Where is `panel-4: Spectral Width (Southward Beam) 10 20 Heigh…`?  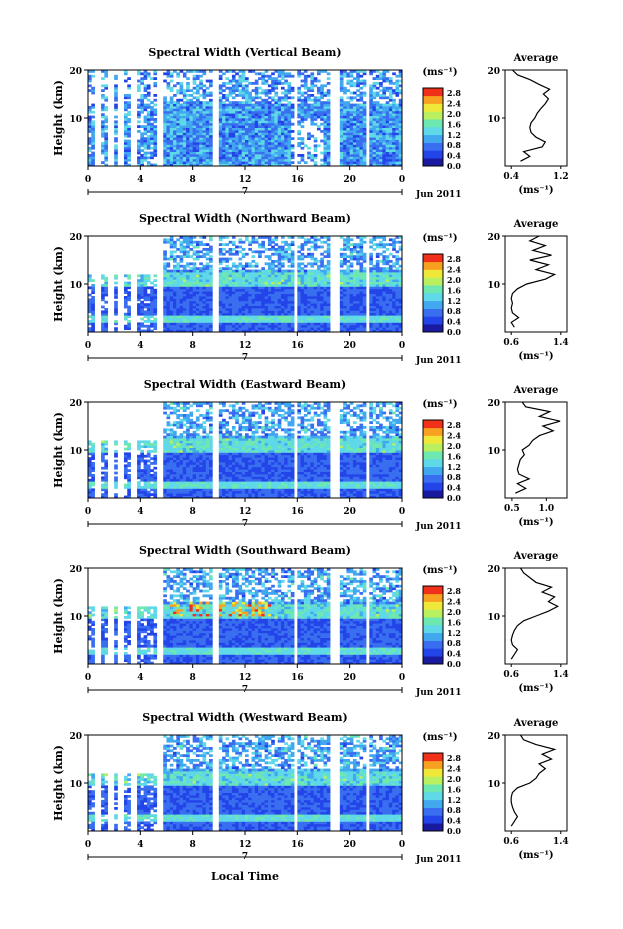 panel-4: Spectral Width (Southward Beam) 10 20 Heigh… is located at coordinates (310, 621).